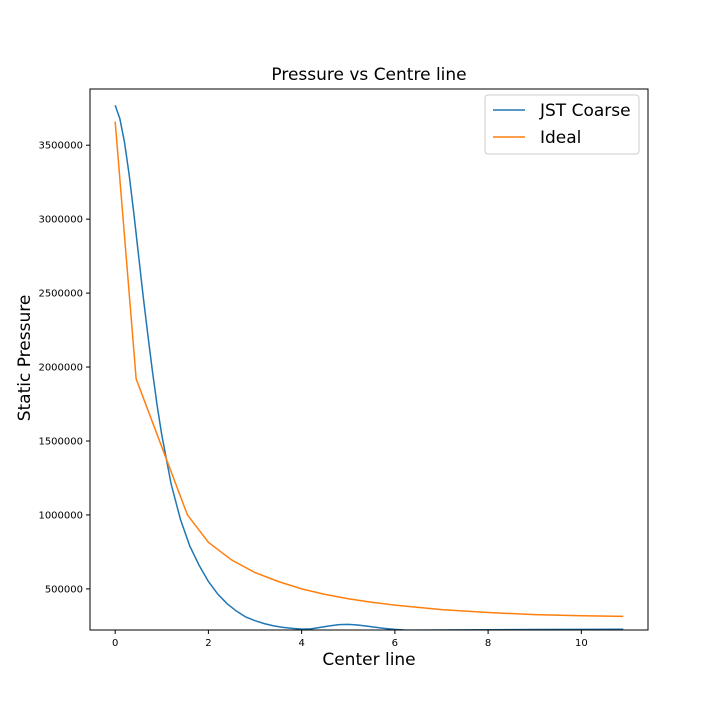  I want to click on chart-title: Pressure vs Centre line, so click(368, 75).